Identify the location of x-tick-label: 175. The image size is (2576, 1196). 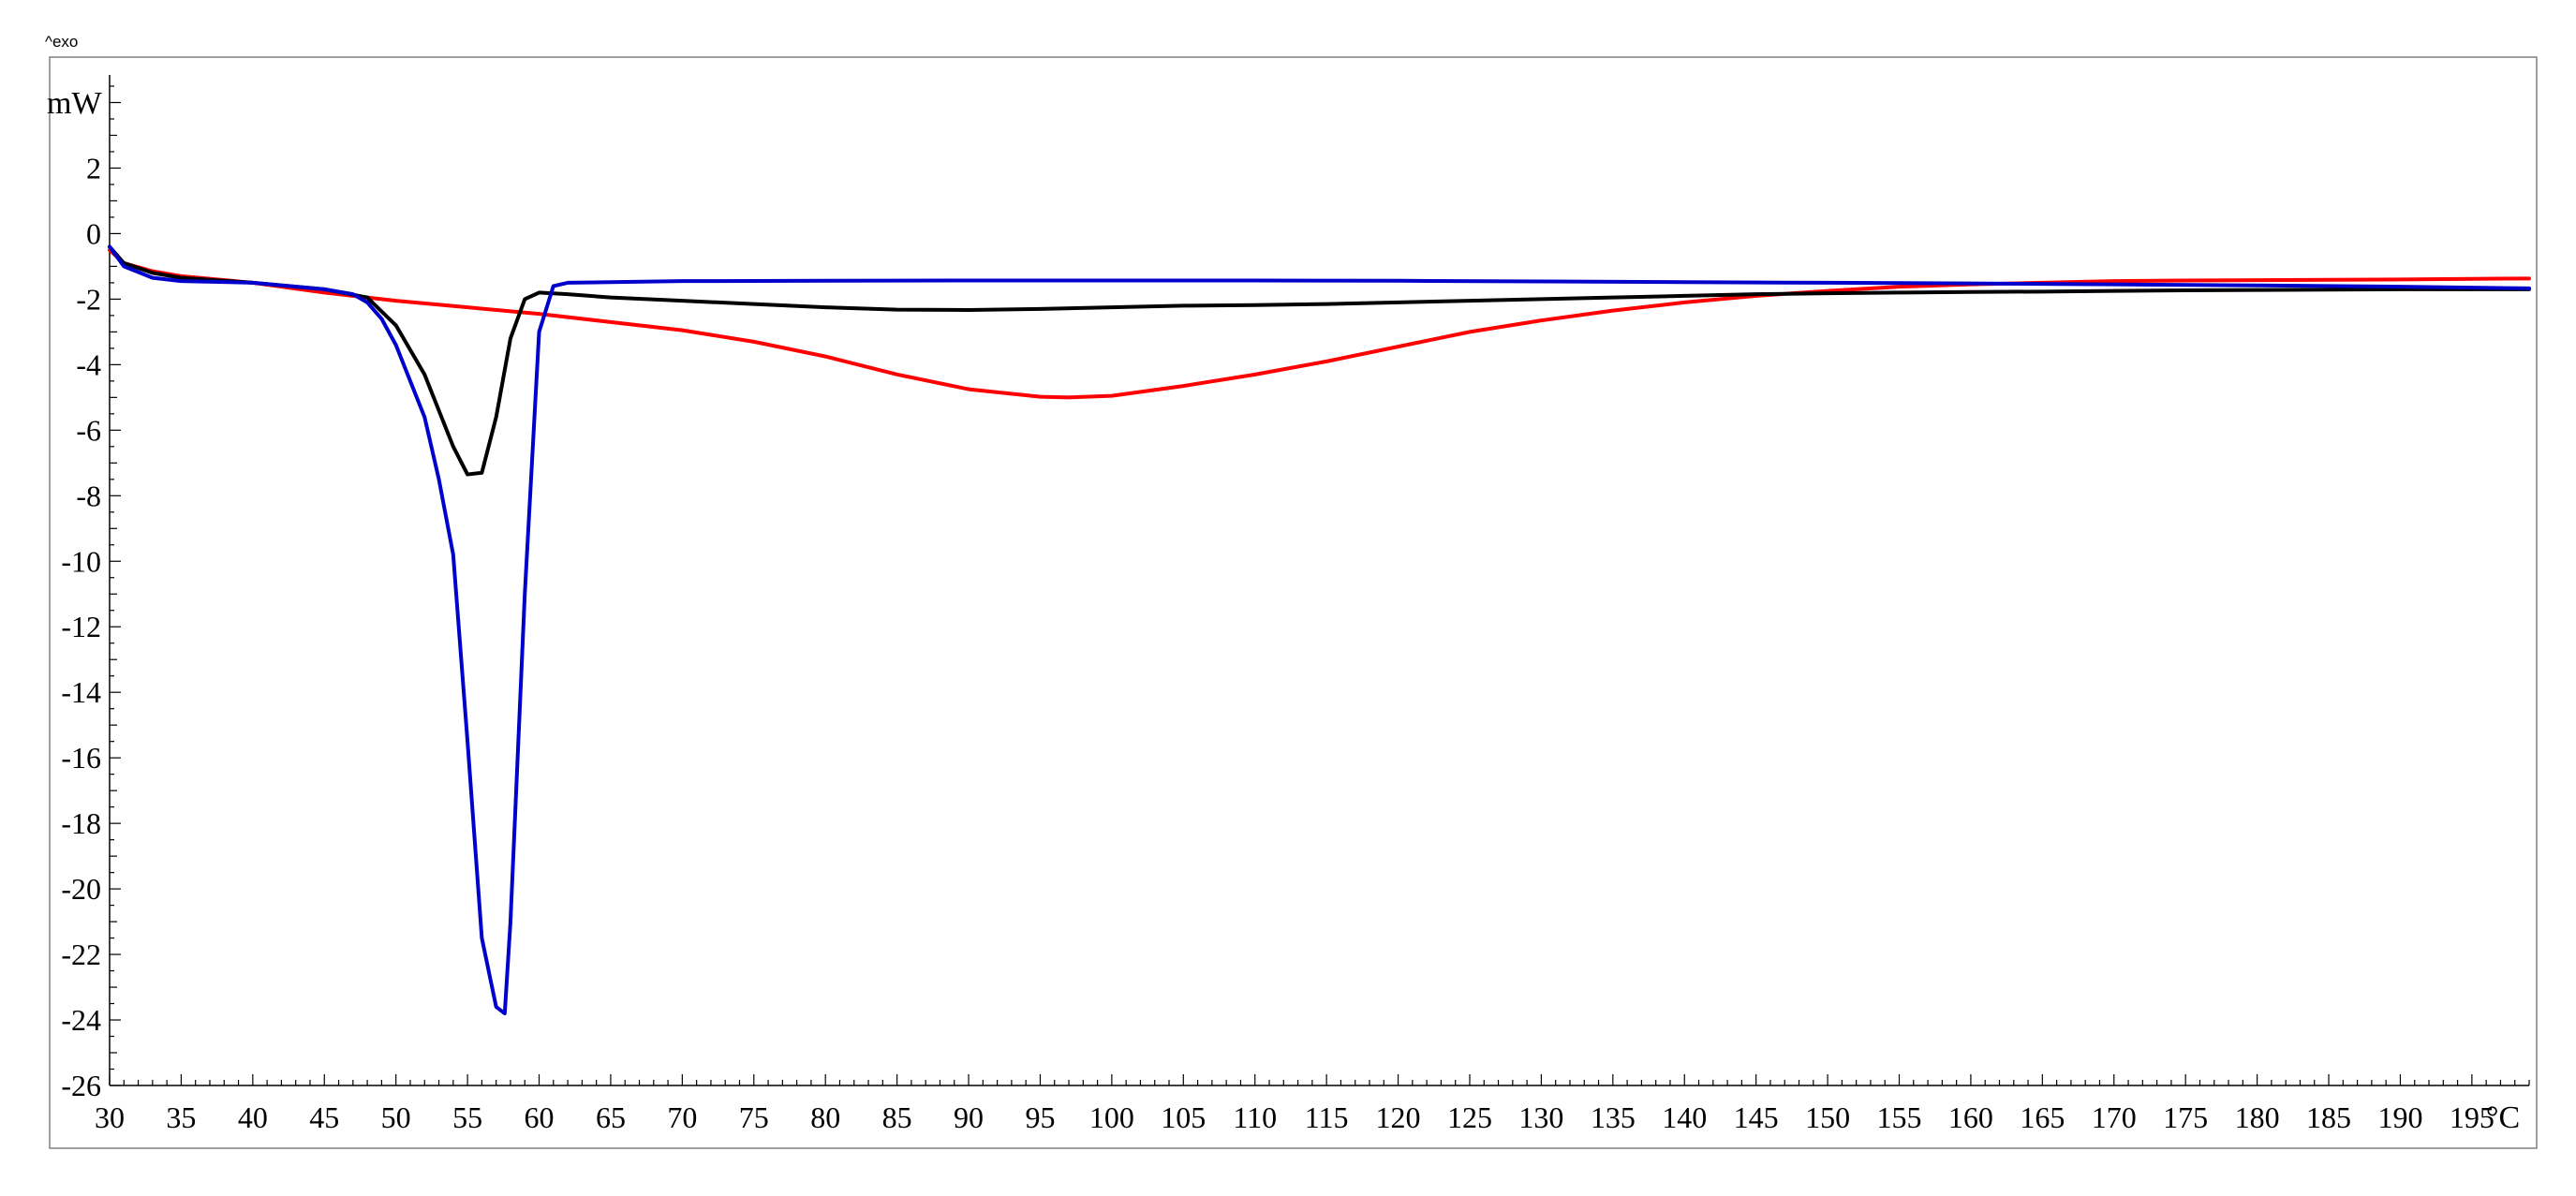
(2186, 1117).